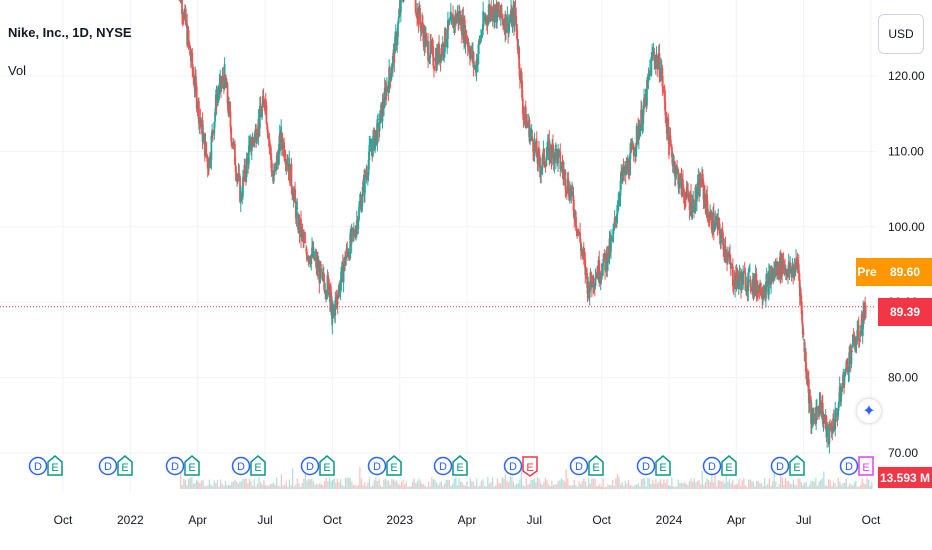 This screenshot has height=550, width=932. Describe the element at coordinates (70, 32) in the screenshot. I see `symbol-legend-title: Nike, Inc., 1D, NYSE` at that location.